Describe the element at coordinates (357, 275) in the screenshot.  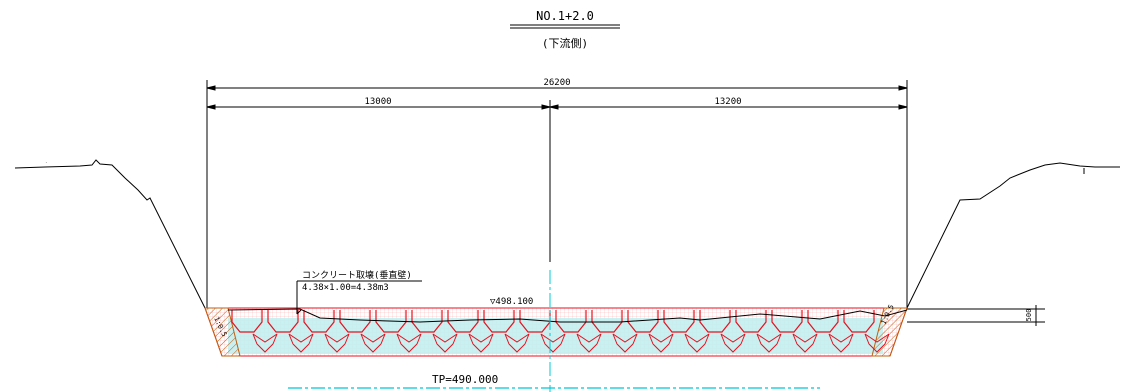
I see `concrete-note-title: コンクリート取壊(垂直壁)` at that location.